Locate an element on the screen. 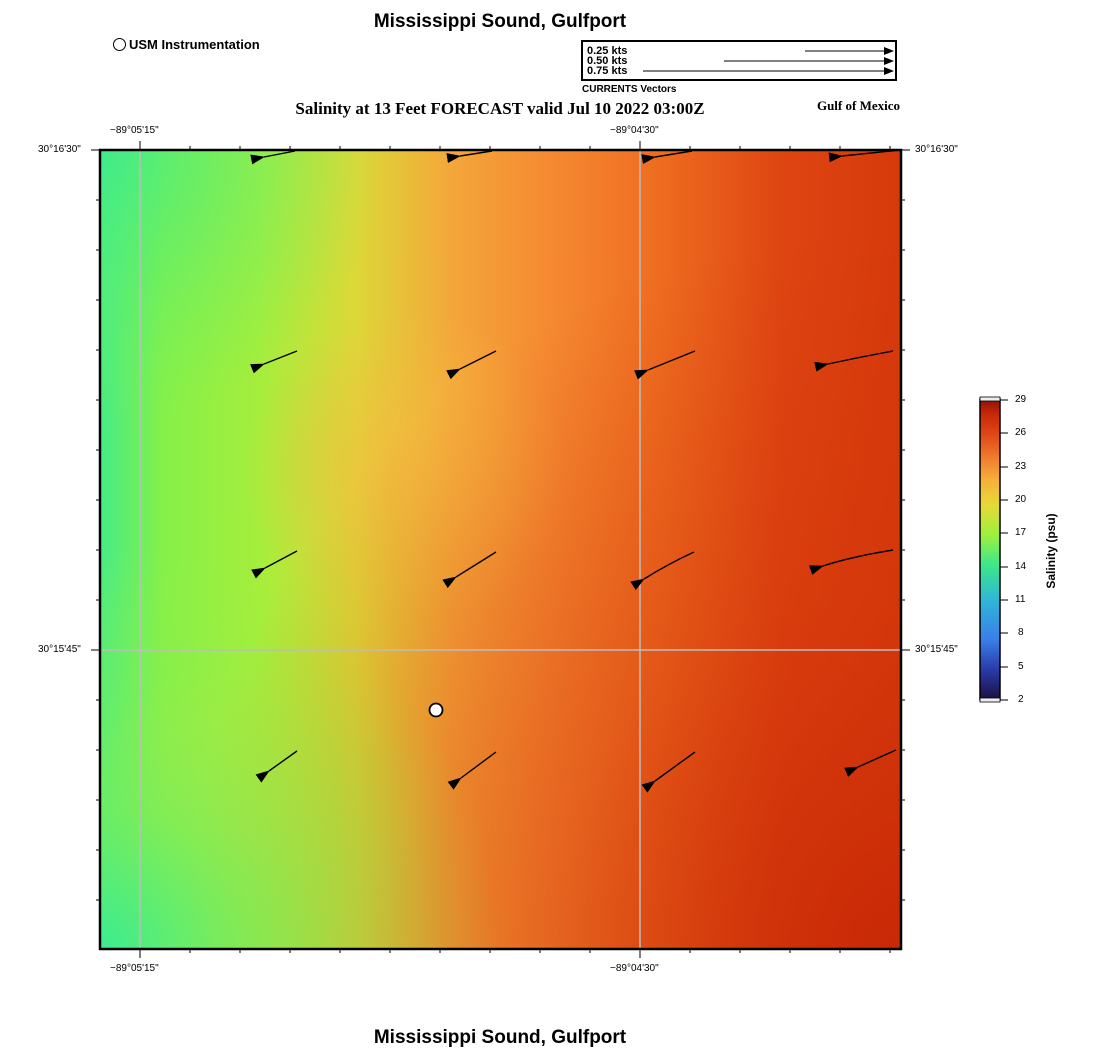 The width and height of the screenshot is (1100, 1050). colorbar-ticks is located at coordinates (1004, 550).